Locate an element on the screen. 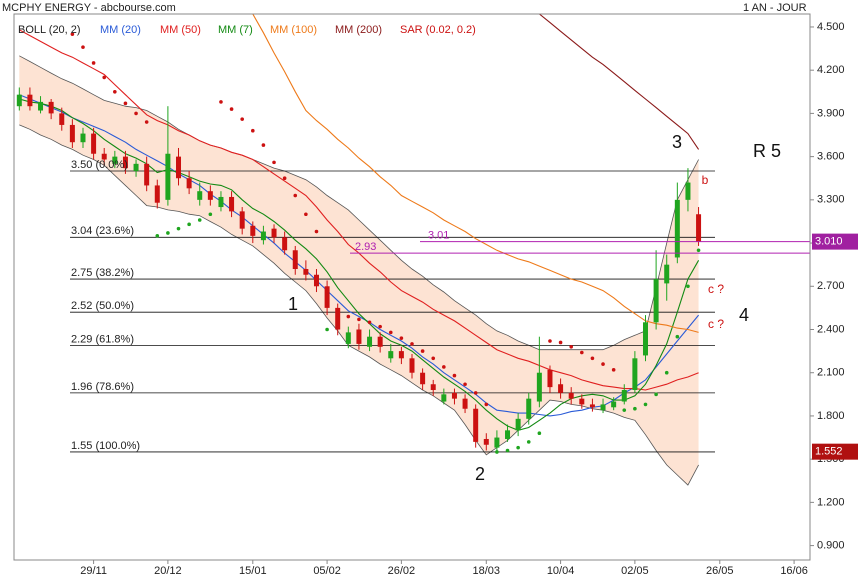  level-label: 2.93 is located at coordinates (365, 247).